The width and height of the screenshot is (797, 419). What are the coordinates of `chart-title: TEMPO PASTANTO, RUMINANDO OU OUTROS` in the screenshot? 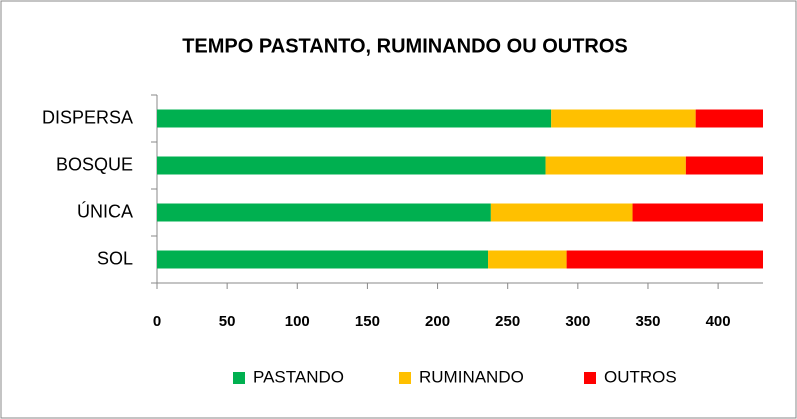 It's located at (405, 46).